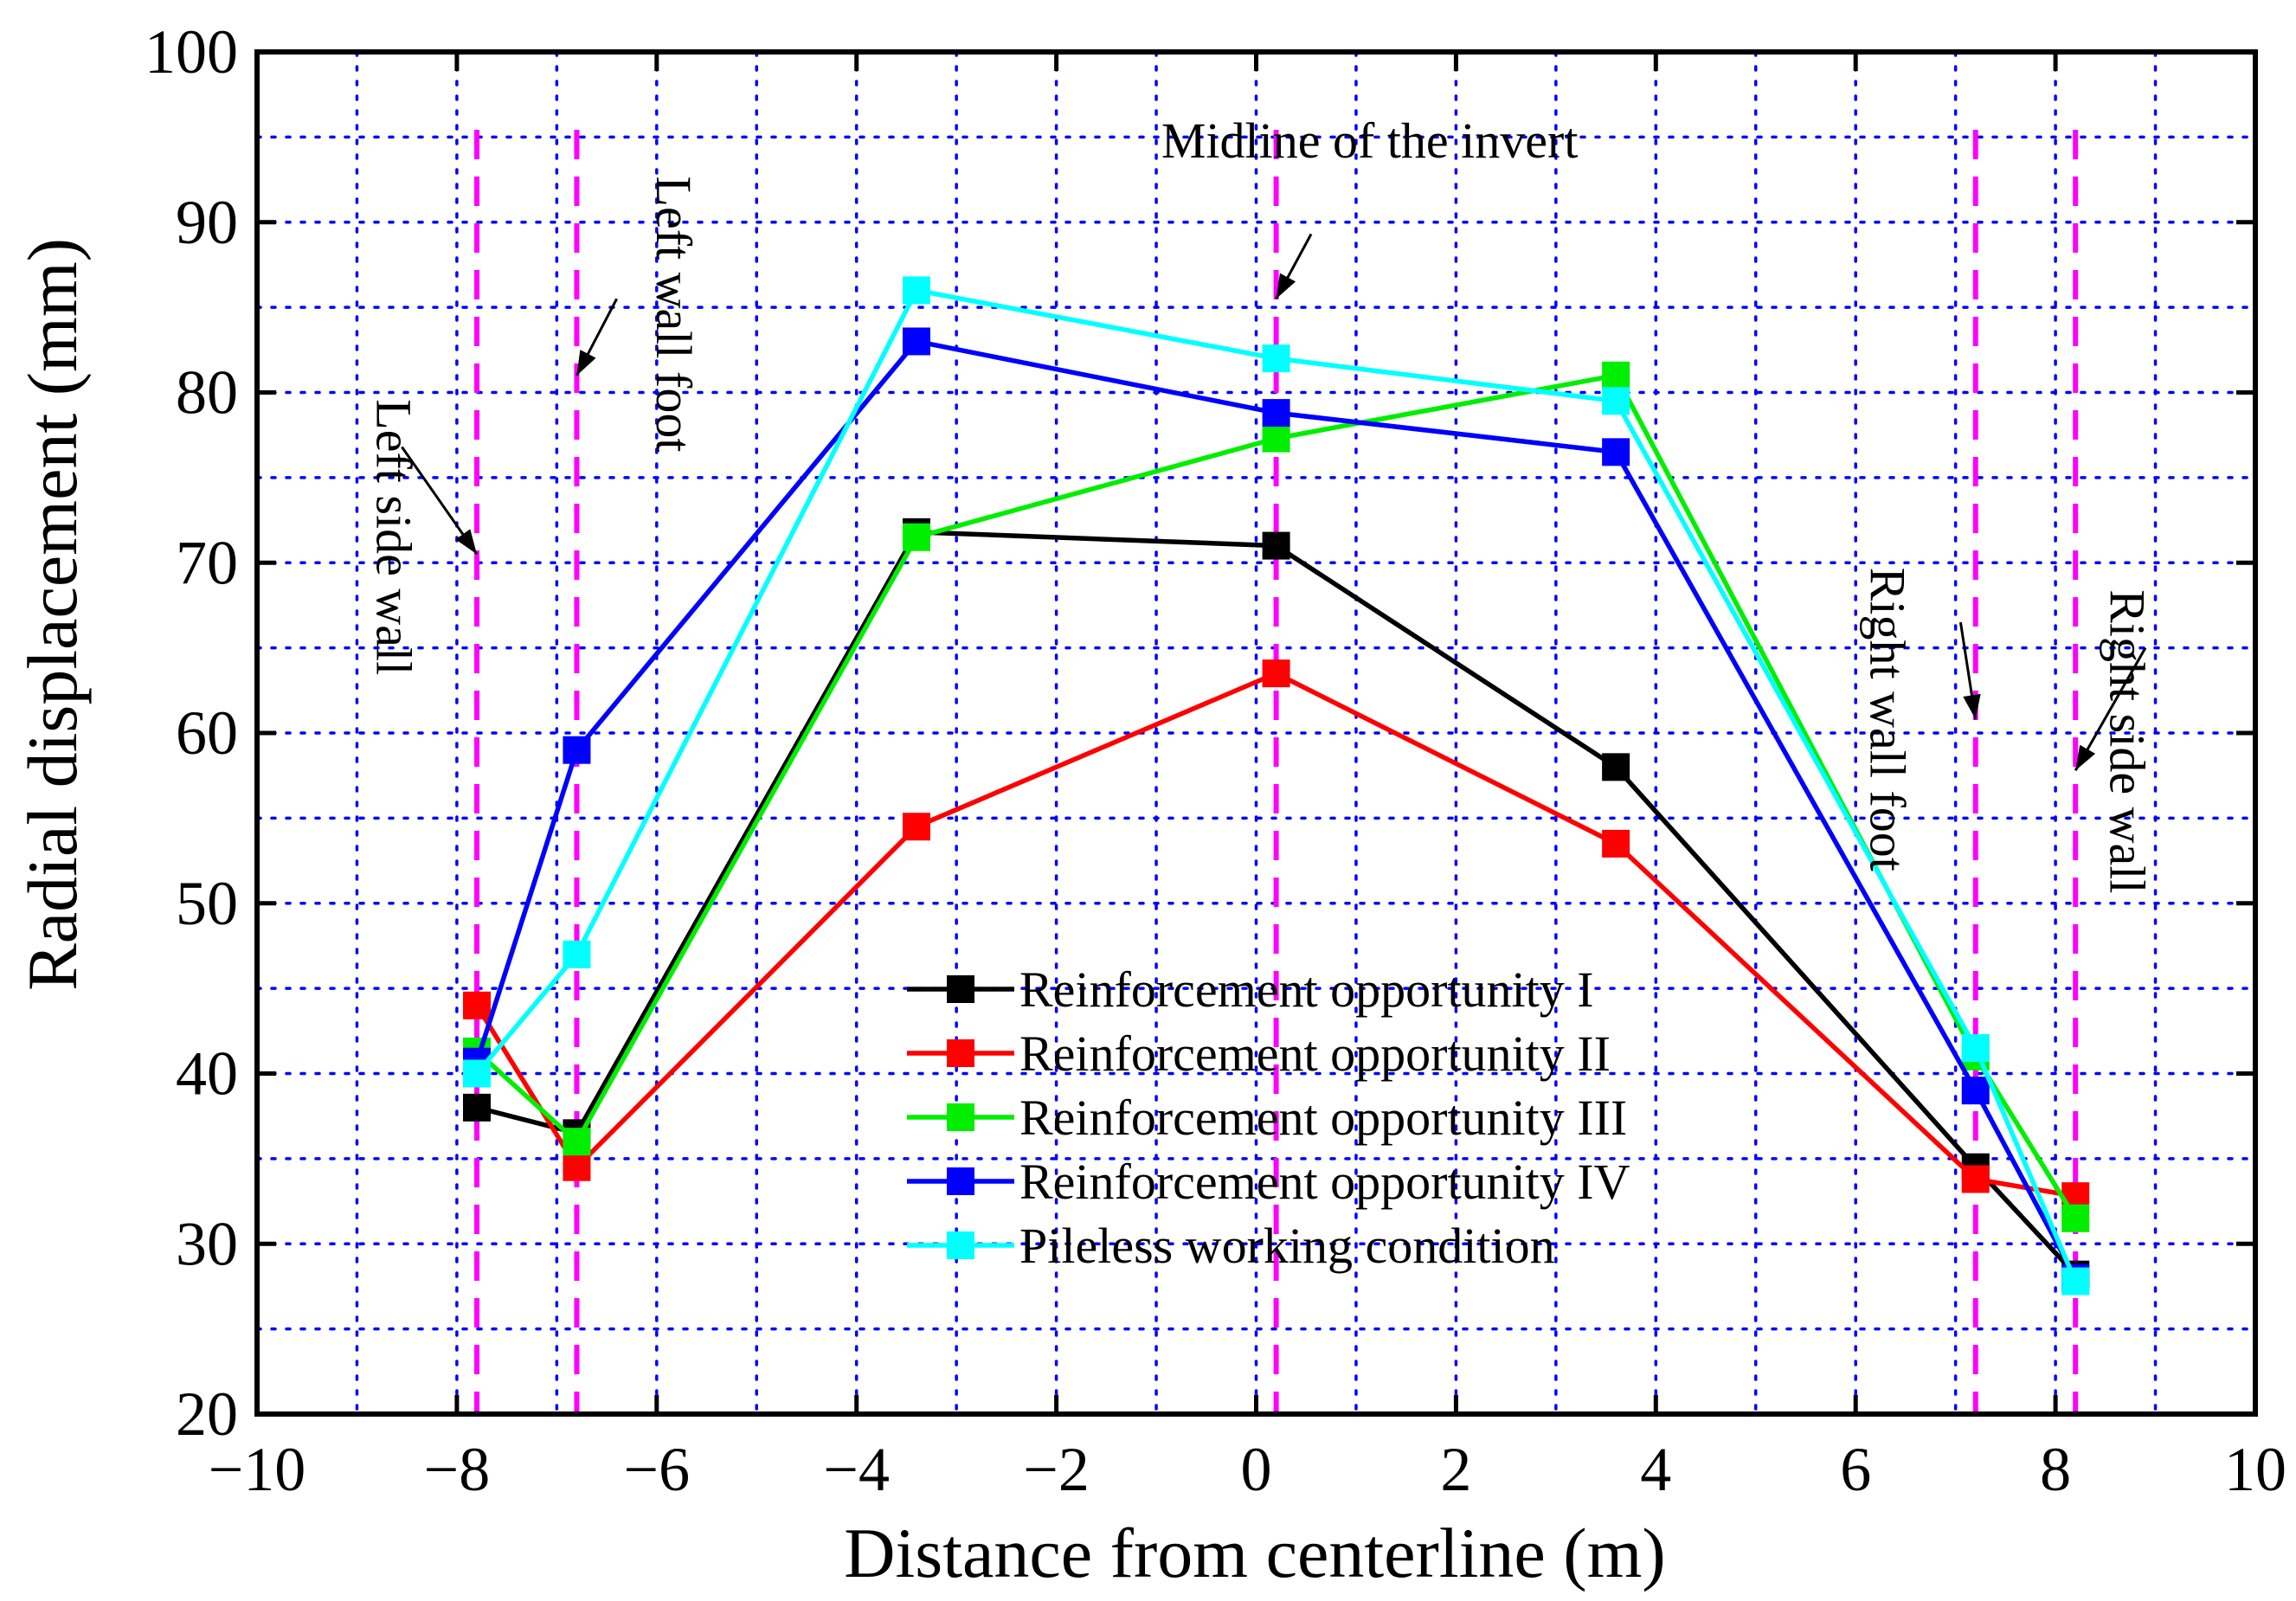 Image resolution: width=2296 pixels, height=1601 pixels. What do you see at coordinates (207, 1074) in the screenshot?
I see `y-tick-label: 40` at bounding box center [207, 1074].